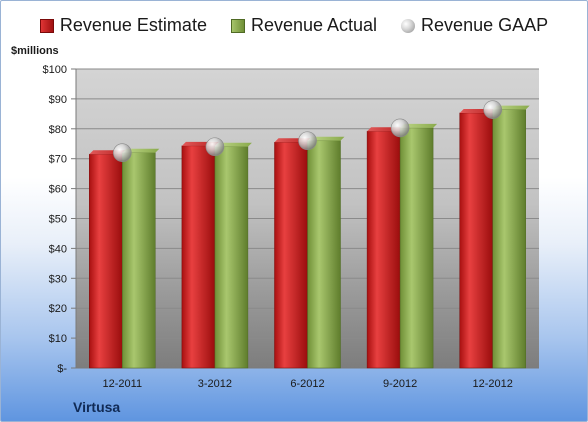 This screenshot has height=422, width=588. I want to click on legend-item-estimate: Revenue Estimate, so click(123, 25).